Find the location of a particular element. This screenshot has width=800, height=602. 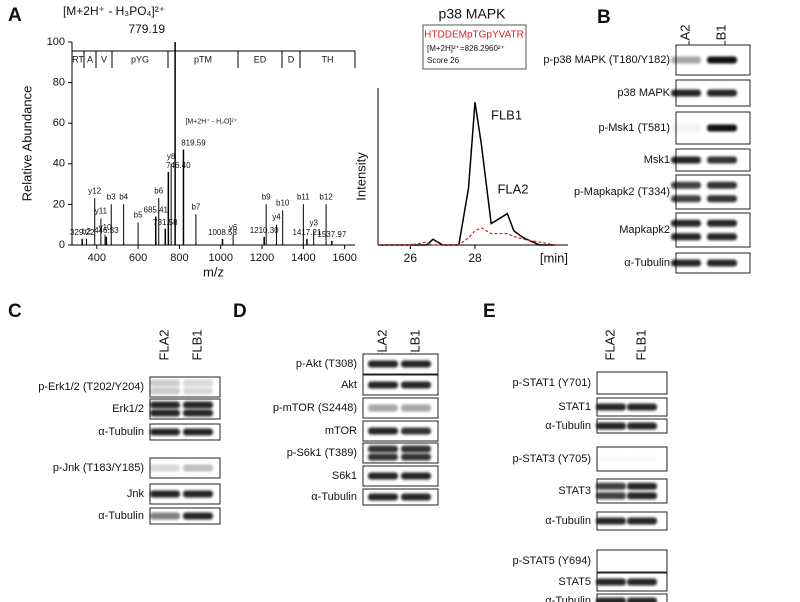

x-axis-label: m/z is located at coordinates (213, 271).